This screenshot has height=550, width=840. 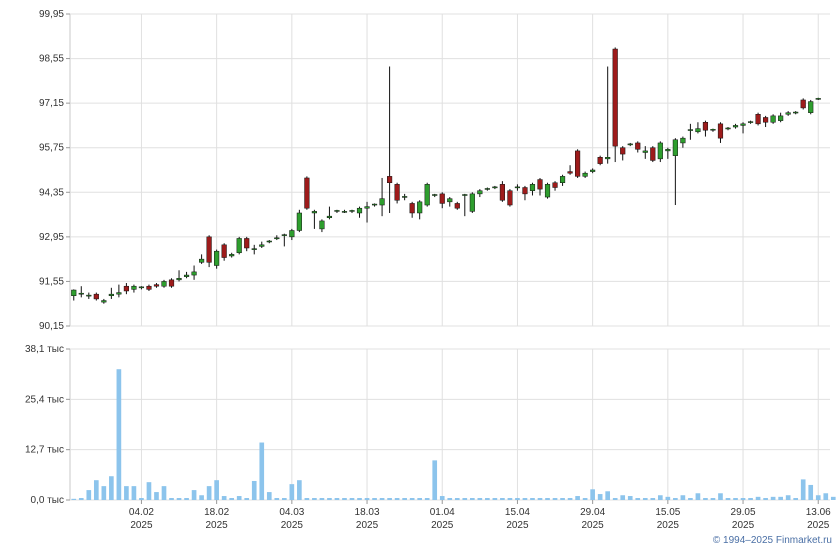 What do you see at coordinates (291, 512) in the screenshot?
I see `date-tick-label: 04.03` at bounding box center [291, 512].